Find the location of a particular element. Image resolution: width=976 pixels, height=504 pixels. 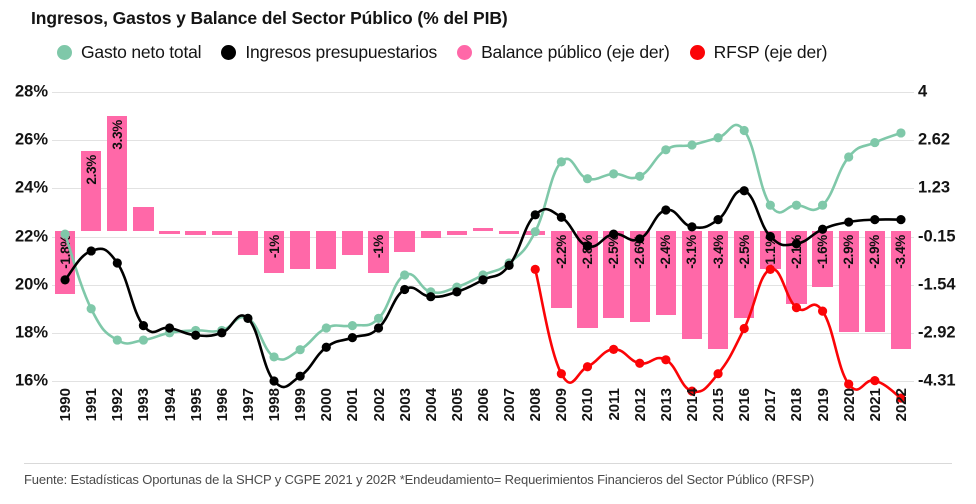

y-axis-left-tick: 24% is located at coordinates (31, 187).